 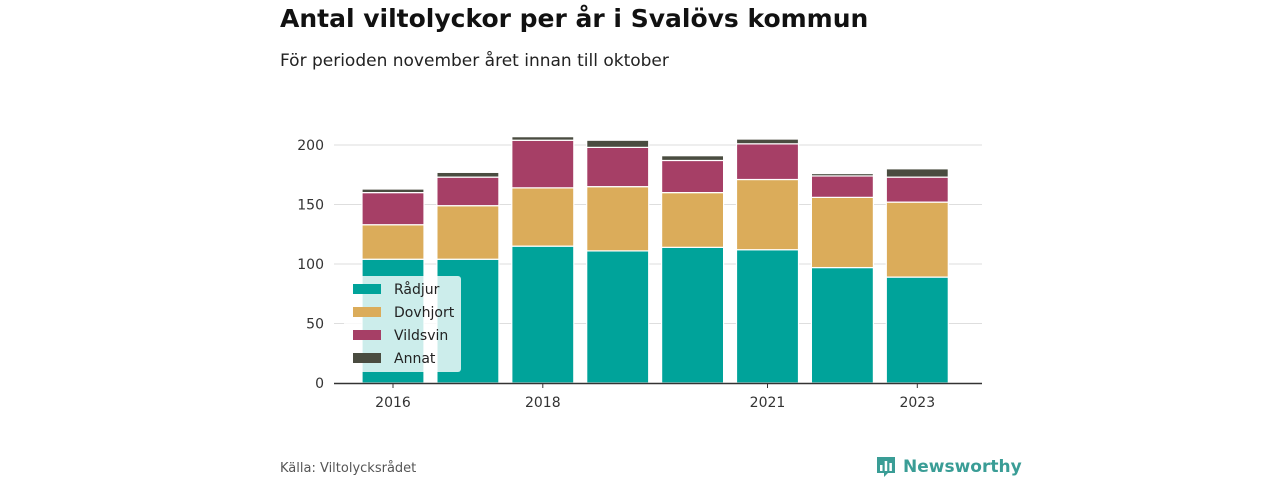 I want to click on x-tick-label: 2016, so click(x=393, y=403).